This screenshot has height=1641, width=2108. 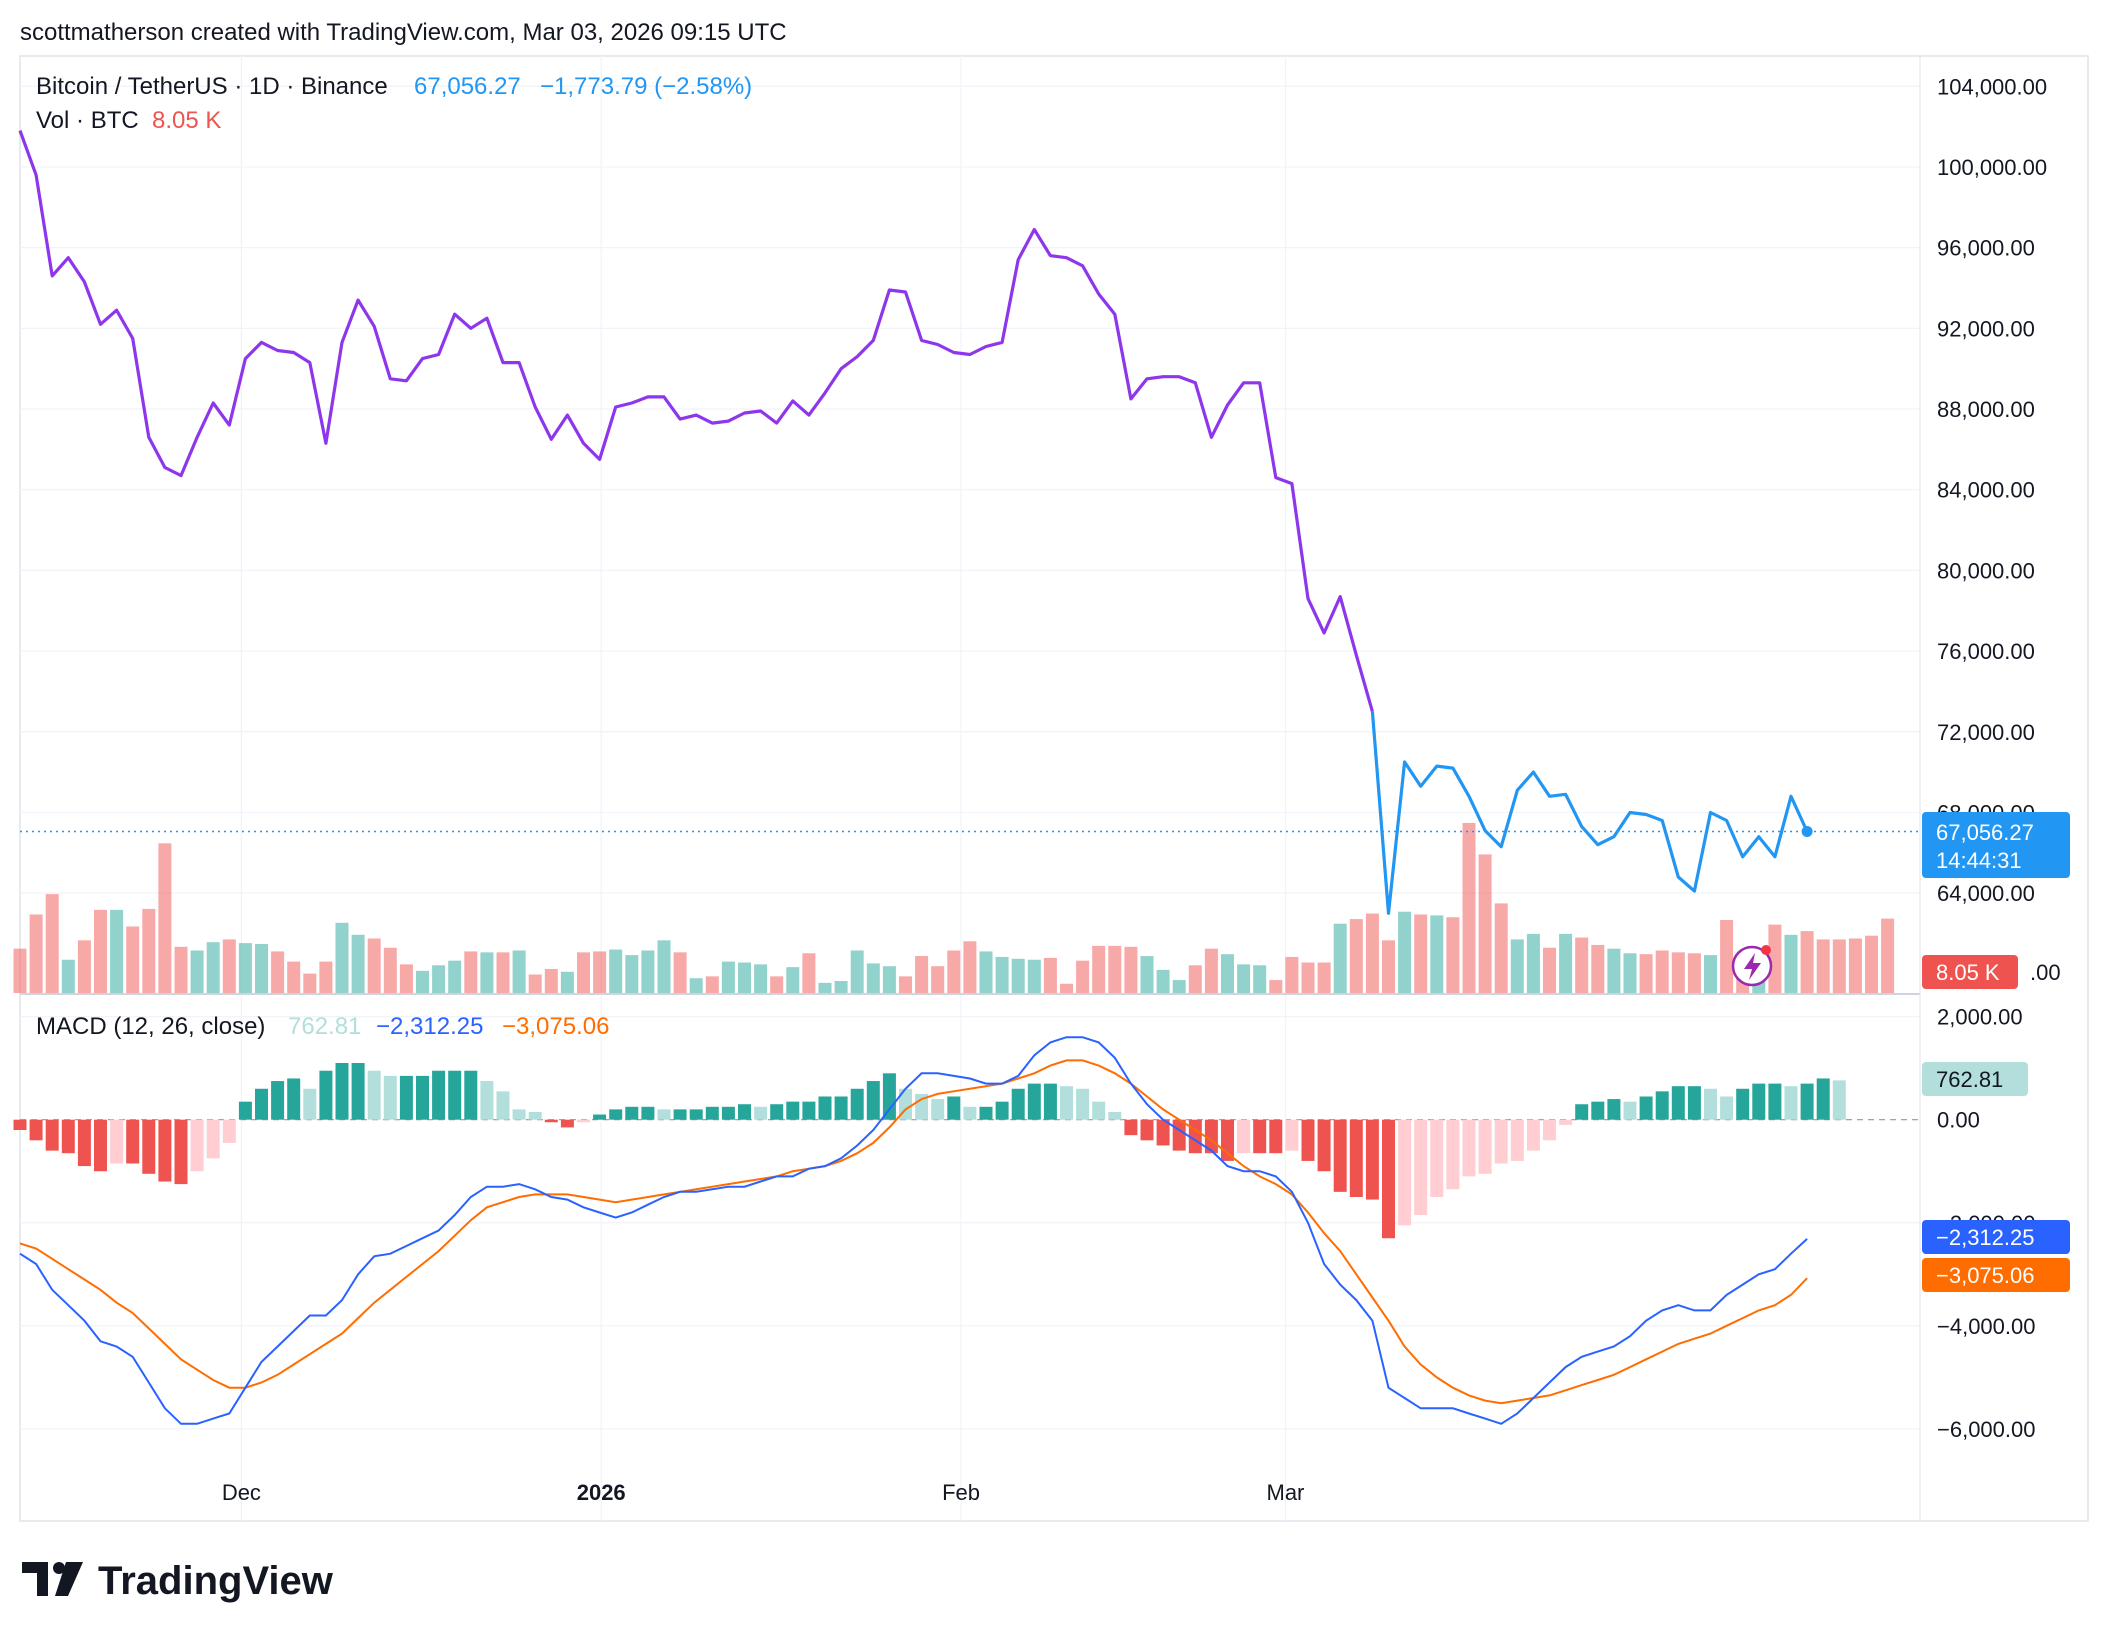 I want to click on legend-volume: Vol · BTC 8.05 K, so click(x=128, y=120).